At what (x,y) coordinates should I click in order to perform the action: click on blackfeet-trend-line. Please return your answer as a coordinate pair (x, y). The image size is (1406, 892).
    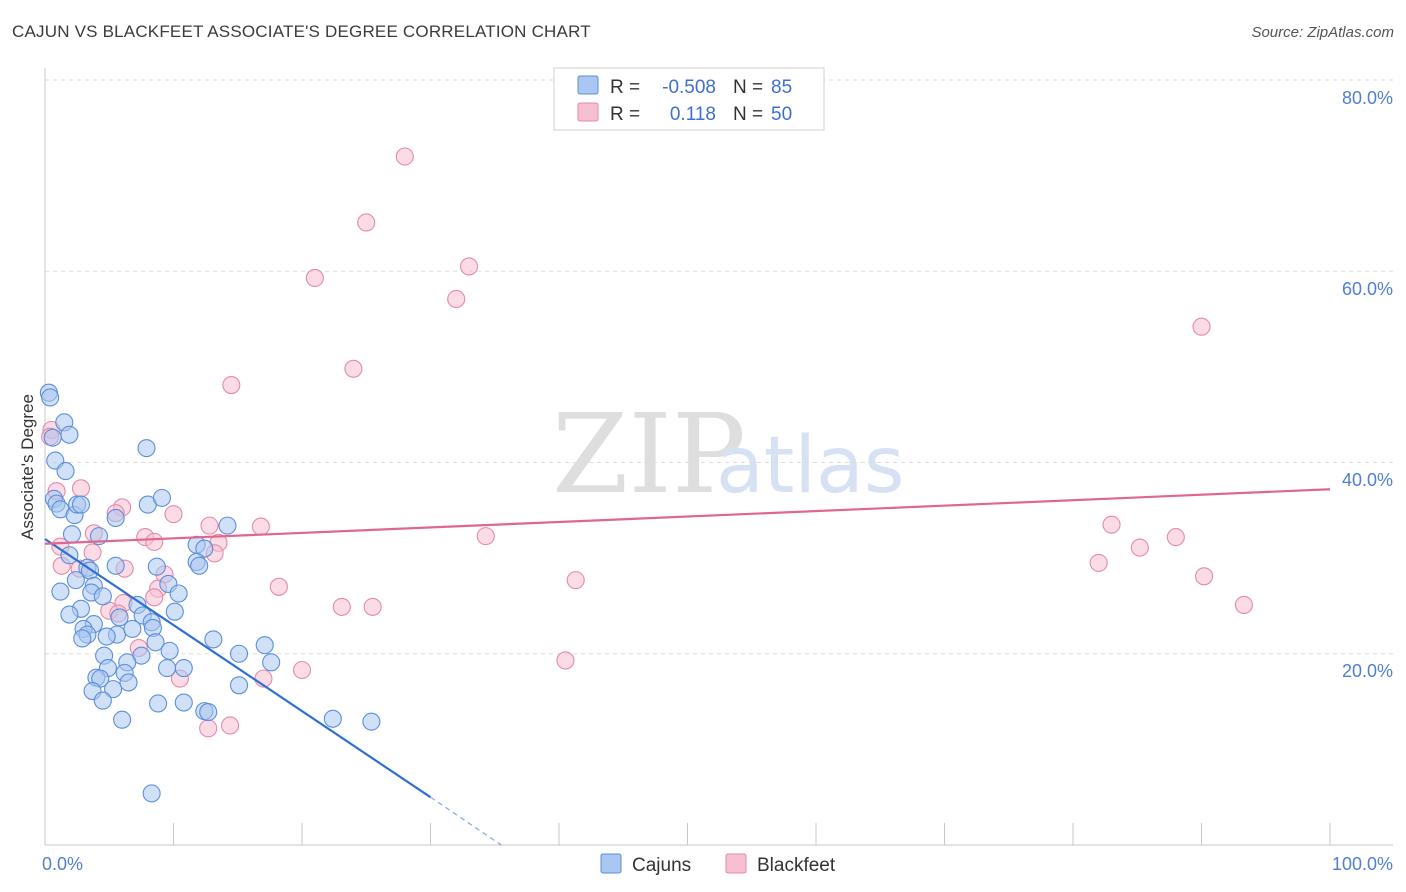
    Looking at the image, I should click on (687, 516).